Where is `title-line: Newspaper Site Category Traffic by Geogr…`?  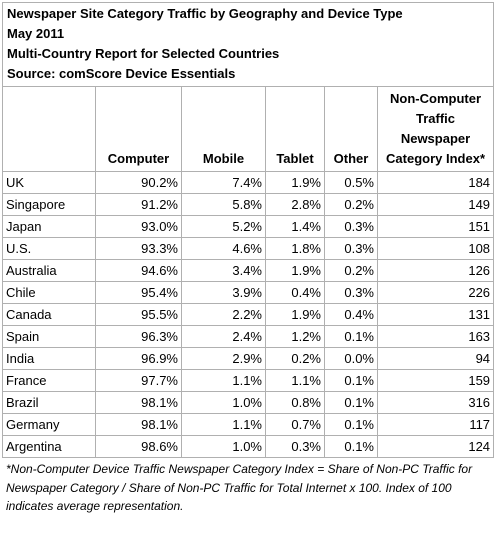
title-line: Newspaper Site Category Traffic by Geogr… is located at coordinates (205, 13).